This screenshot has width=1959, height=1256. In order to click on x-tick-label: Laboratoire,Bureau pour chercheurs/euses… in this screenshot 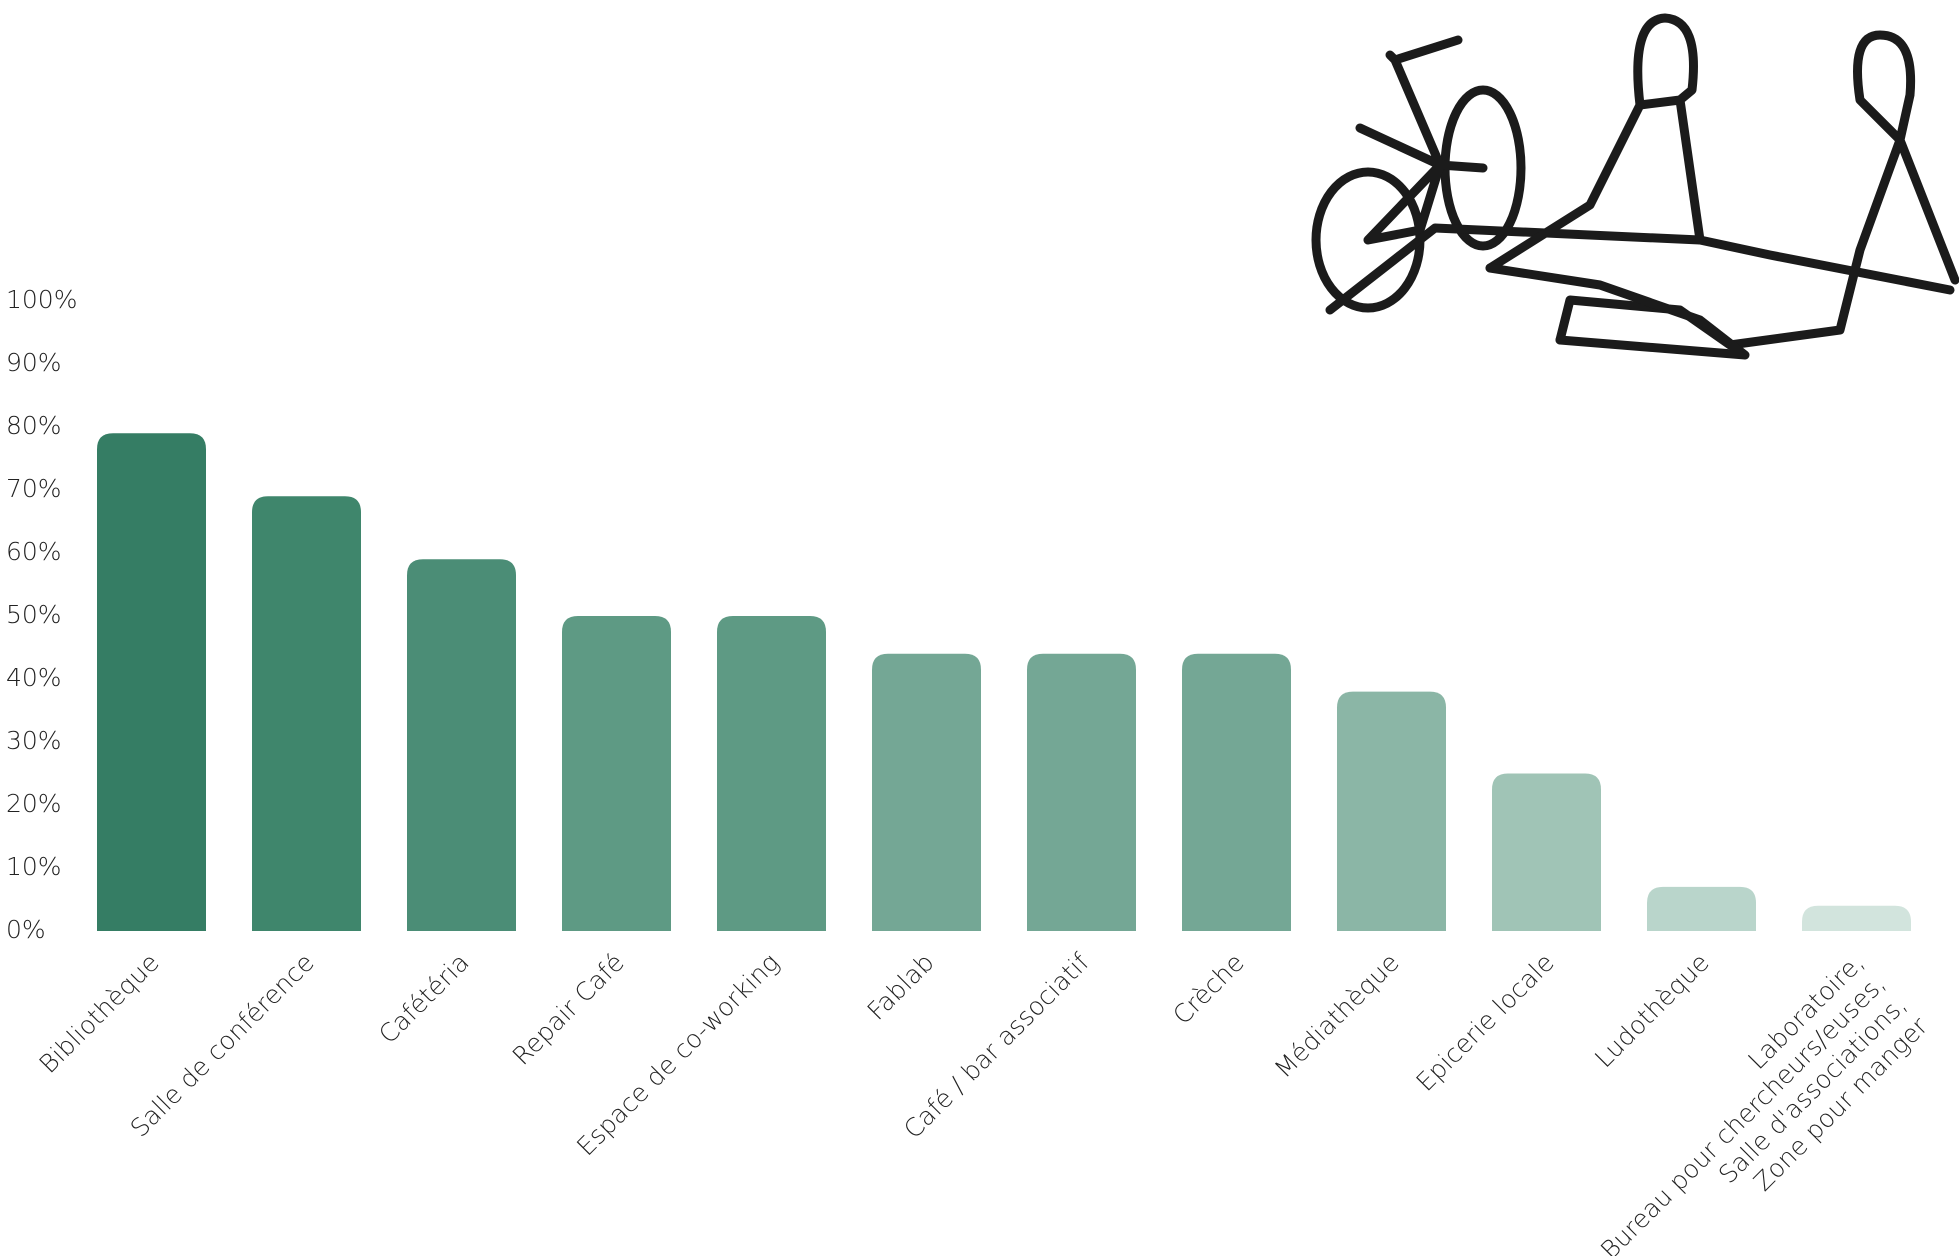, I will do `click(1754, 1101)`.